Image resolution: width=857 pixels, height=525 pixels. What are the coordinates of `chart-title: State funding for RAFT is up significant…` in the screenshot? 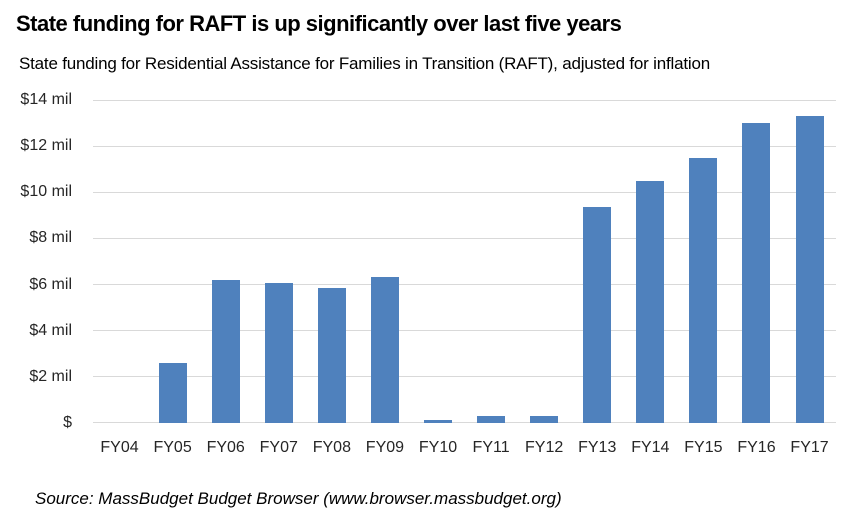 It's located at (319, 23).